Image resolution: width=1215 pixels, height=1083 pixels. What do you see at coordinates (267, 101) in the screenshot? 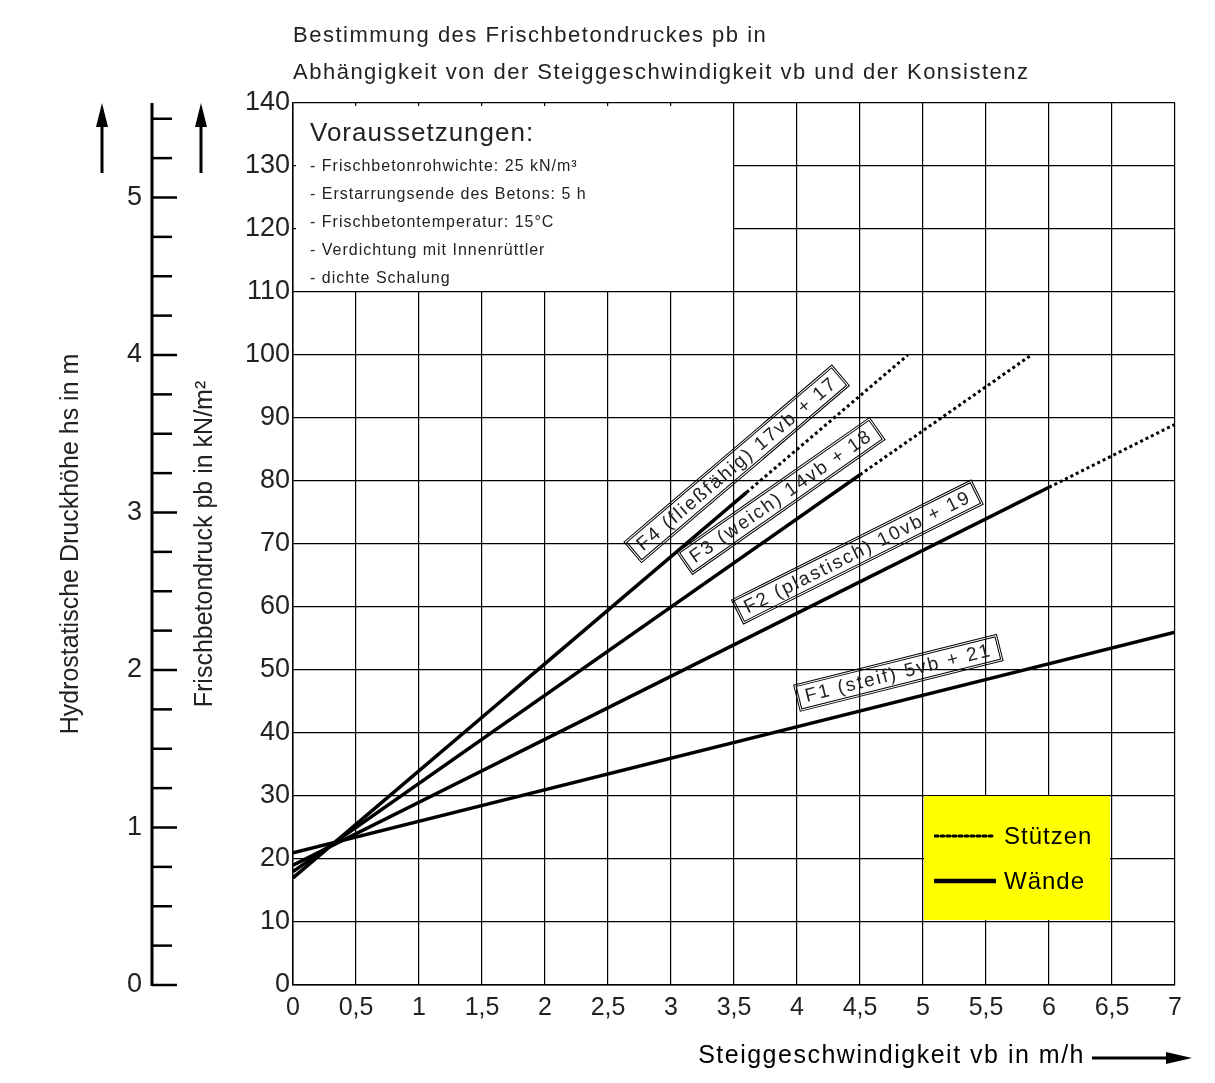
I see `y-tick-label: 140` at bounding box center [267, 101].